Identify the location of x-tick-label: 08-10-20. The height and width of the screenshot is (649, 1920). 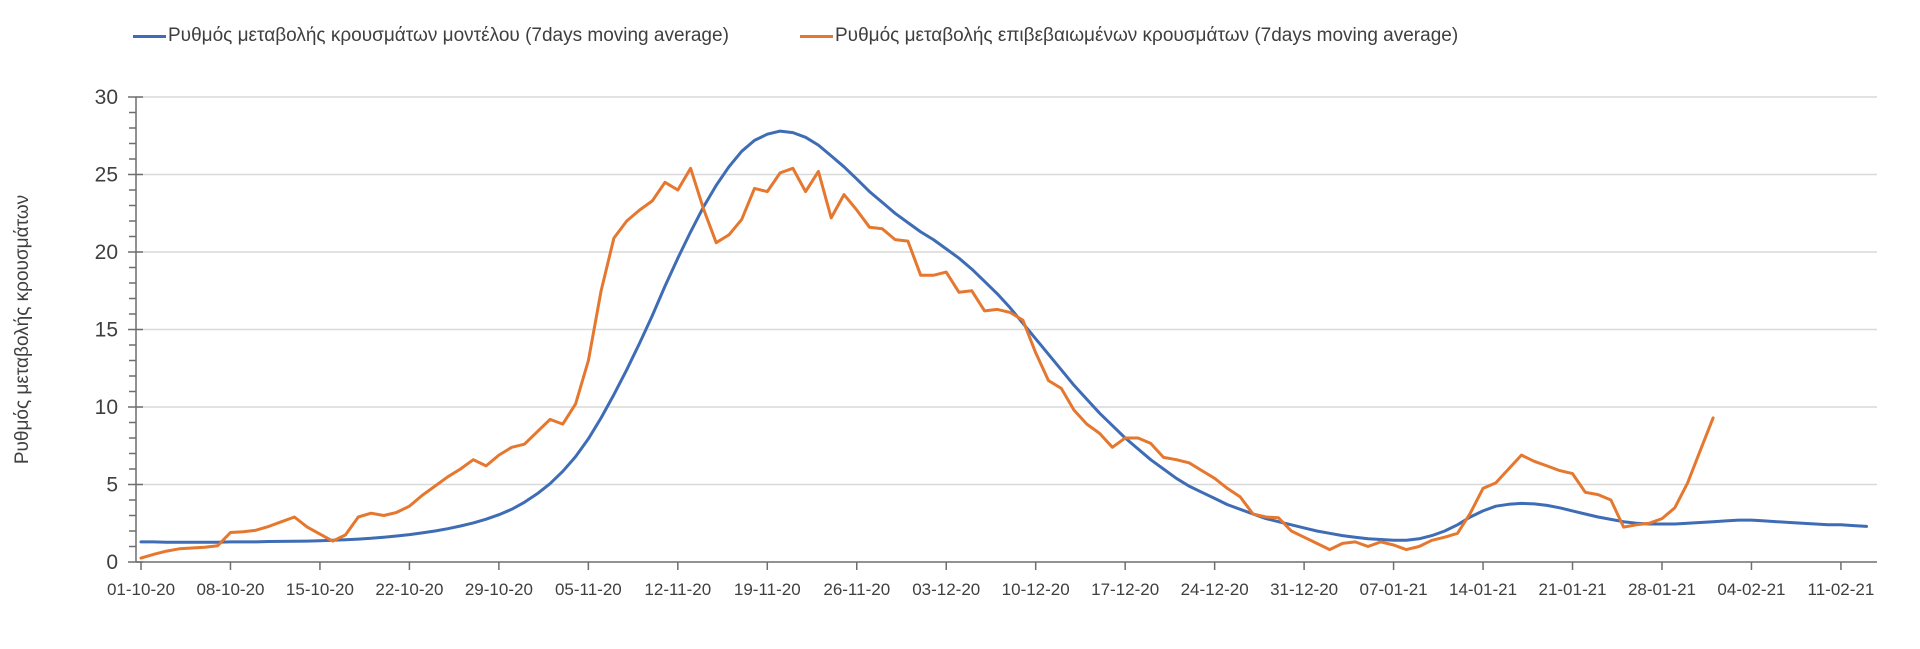
(230, 589).